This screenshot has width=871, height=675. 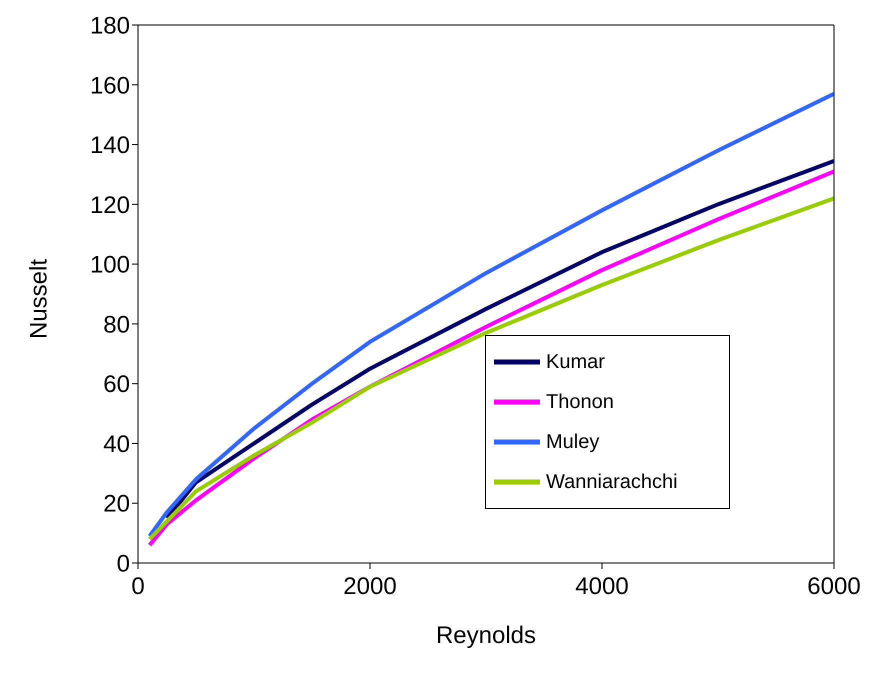 What do you see at coordinates (116, 504) in the screenshot?
I see `y-tick-label: 20` at bounding box center [116, 504].